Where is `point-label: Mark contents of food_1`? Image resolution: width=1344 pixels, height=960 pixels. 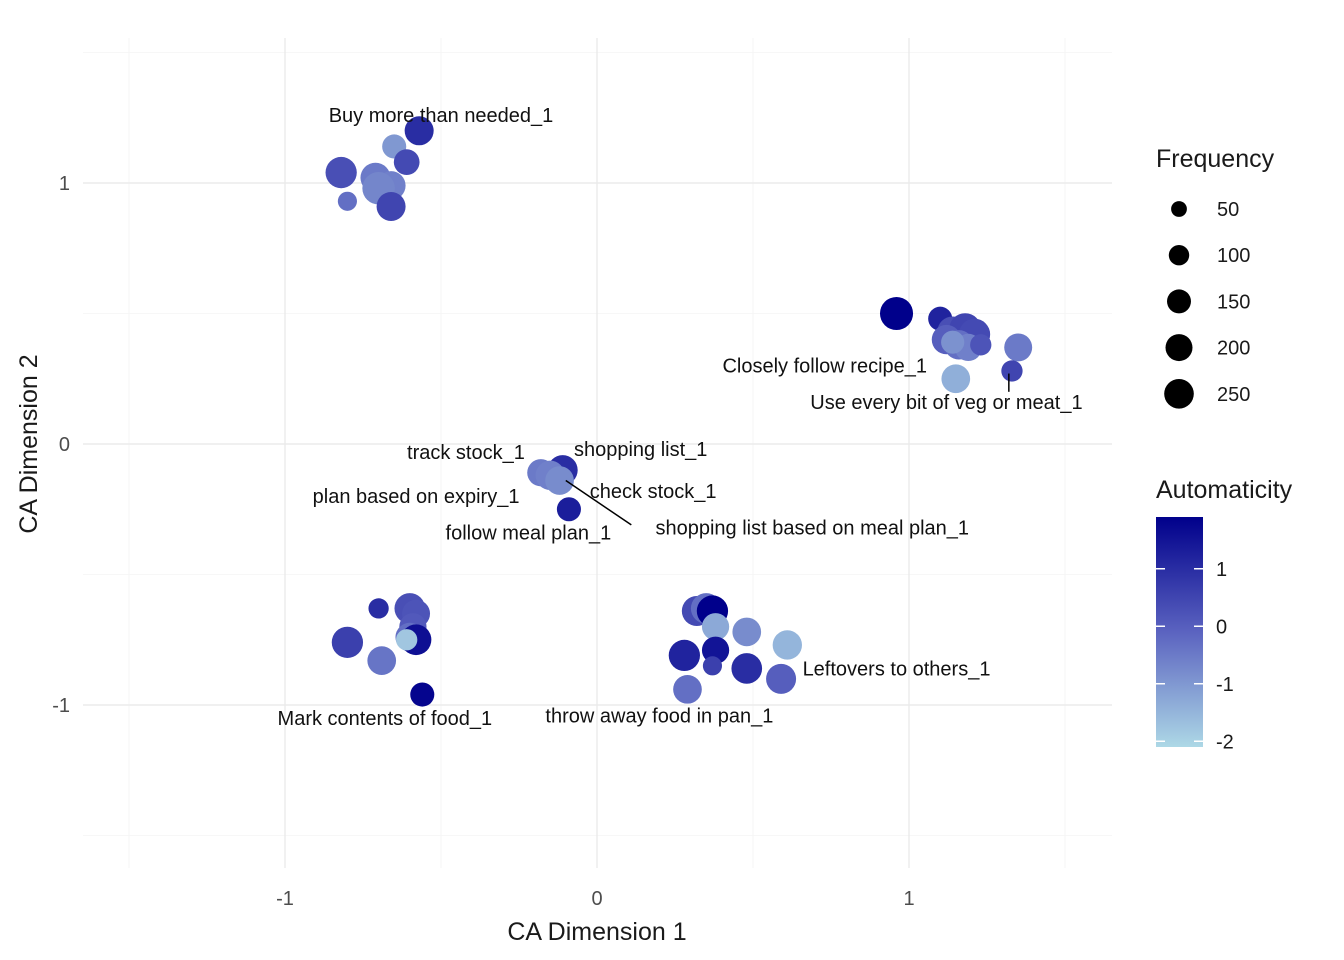
point-label: Mark contents of food_1 is located at coordinates (385, 719).